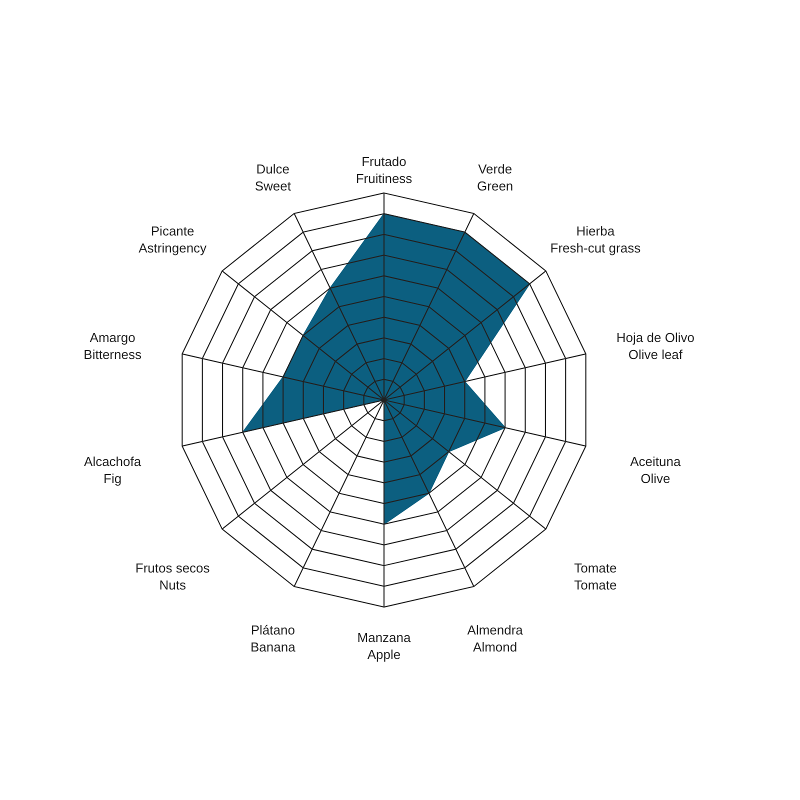 This screenshot has height=800, width=800. I want to click on spoke-label: Tomate Tomate, so click(595, 576).